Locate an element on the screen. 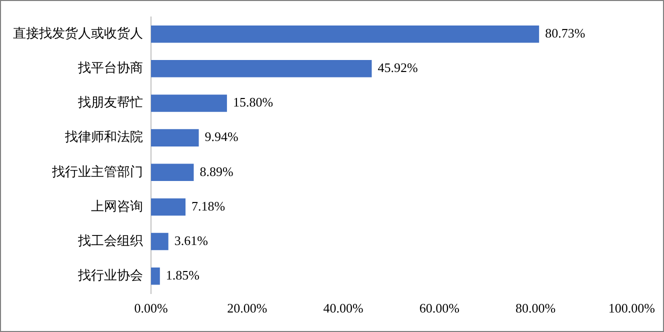  x-tick-label: 80.00% is located at coordinates (536, 308).